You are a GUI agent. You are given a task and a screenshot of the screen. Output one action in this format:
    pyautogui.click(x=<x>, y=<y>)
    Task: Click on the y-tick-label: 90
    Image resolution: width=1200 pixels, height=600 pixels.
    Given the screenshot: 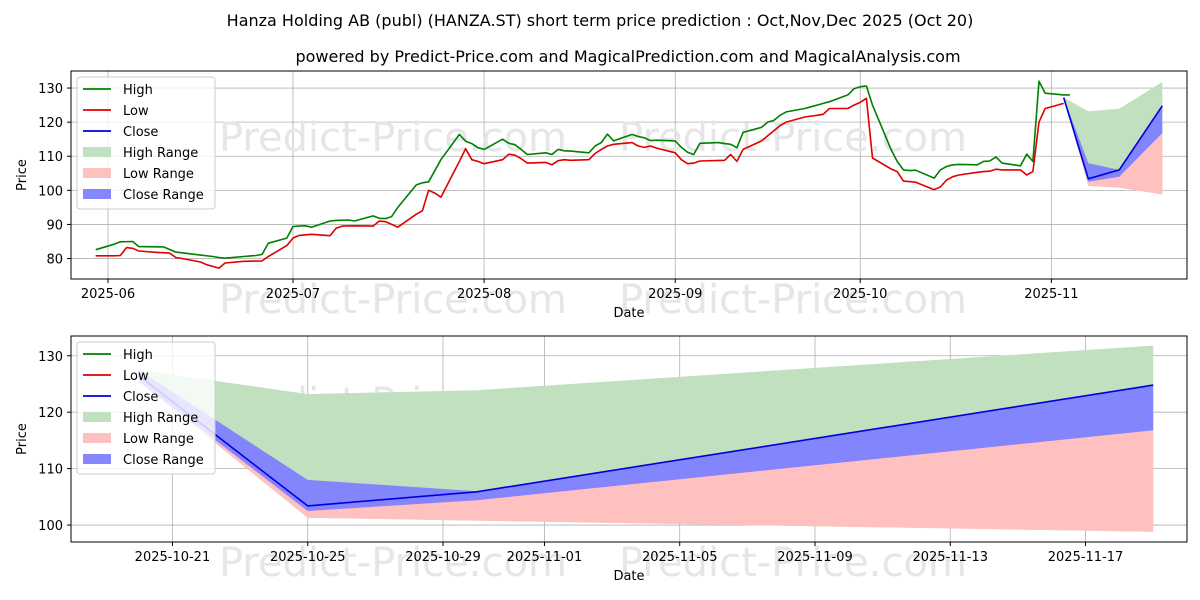 What is the action you would take?
    pyautogui.click(x=54, y=225)
    